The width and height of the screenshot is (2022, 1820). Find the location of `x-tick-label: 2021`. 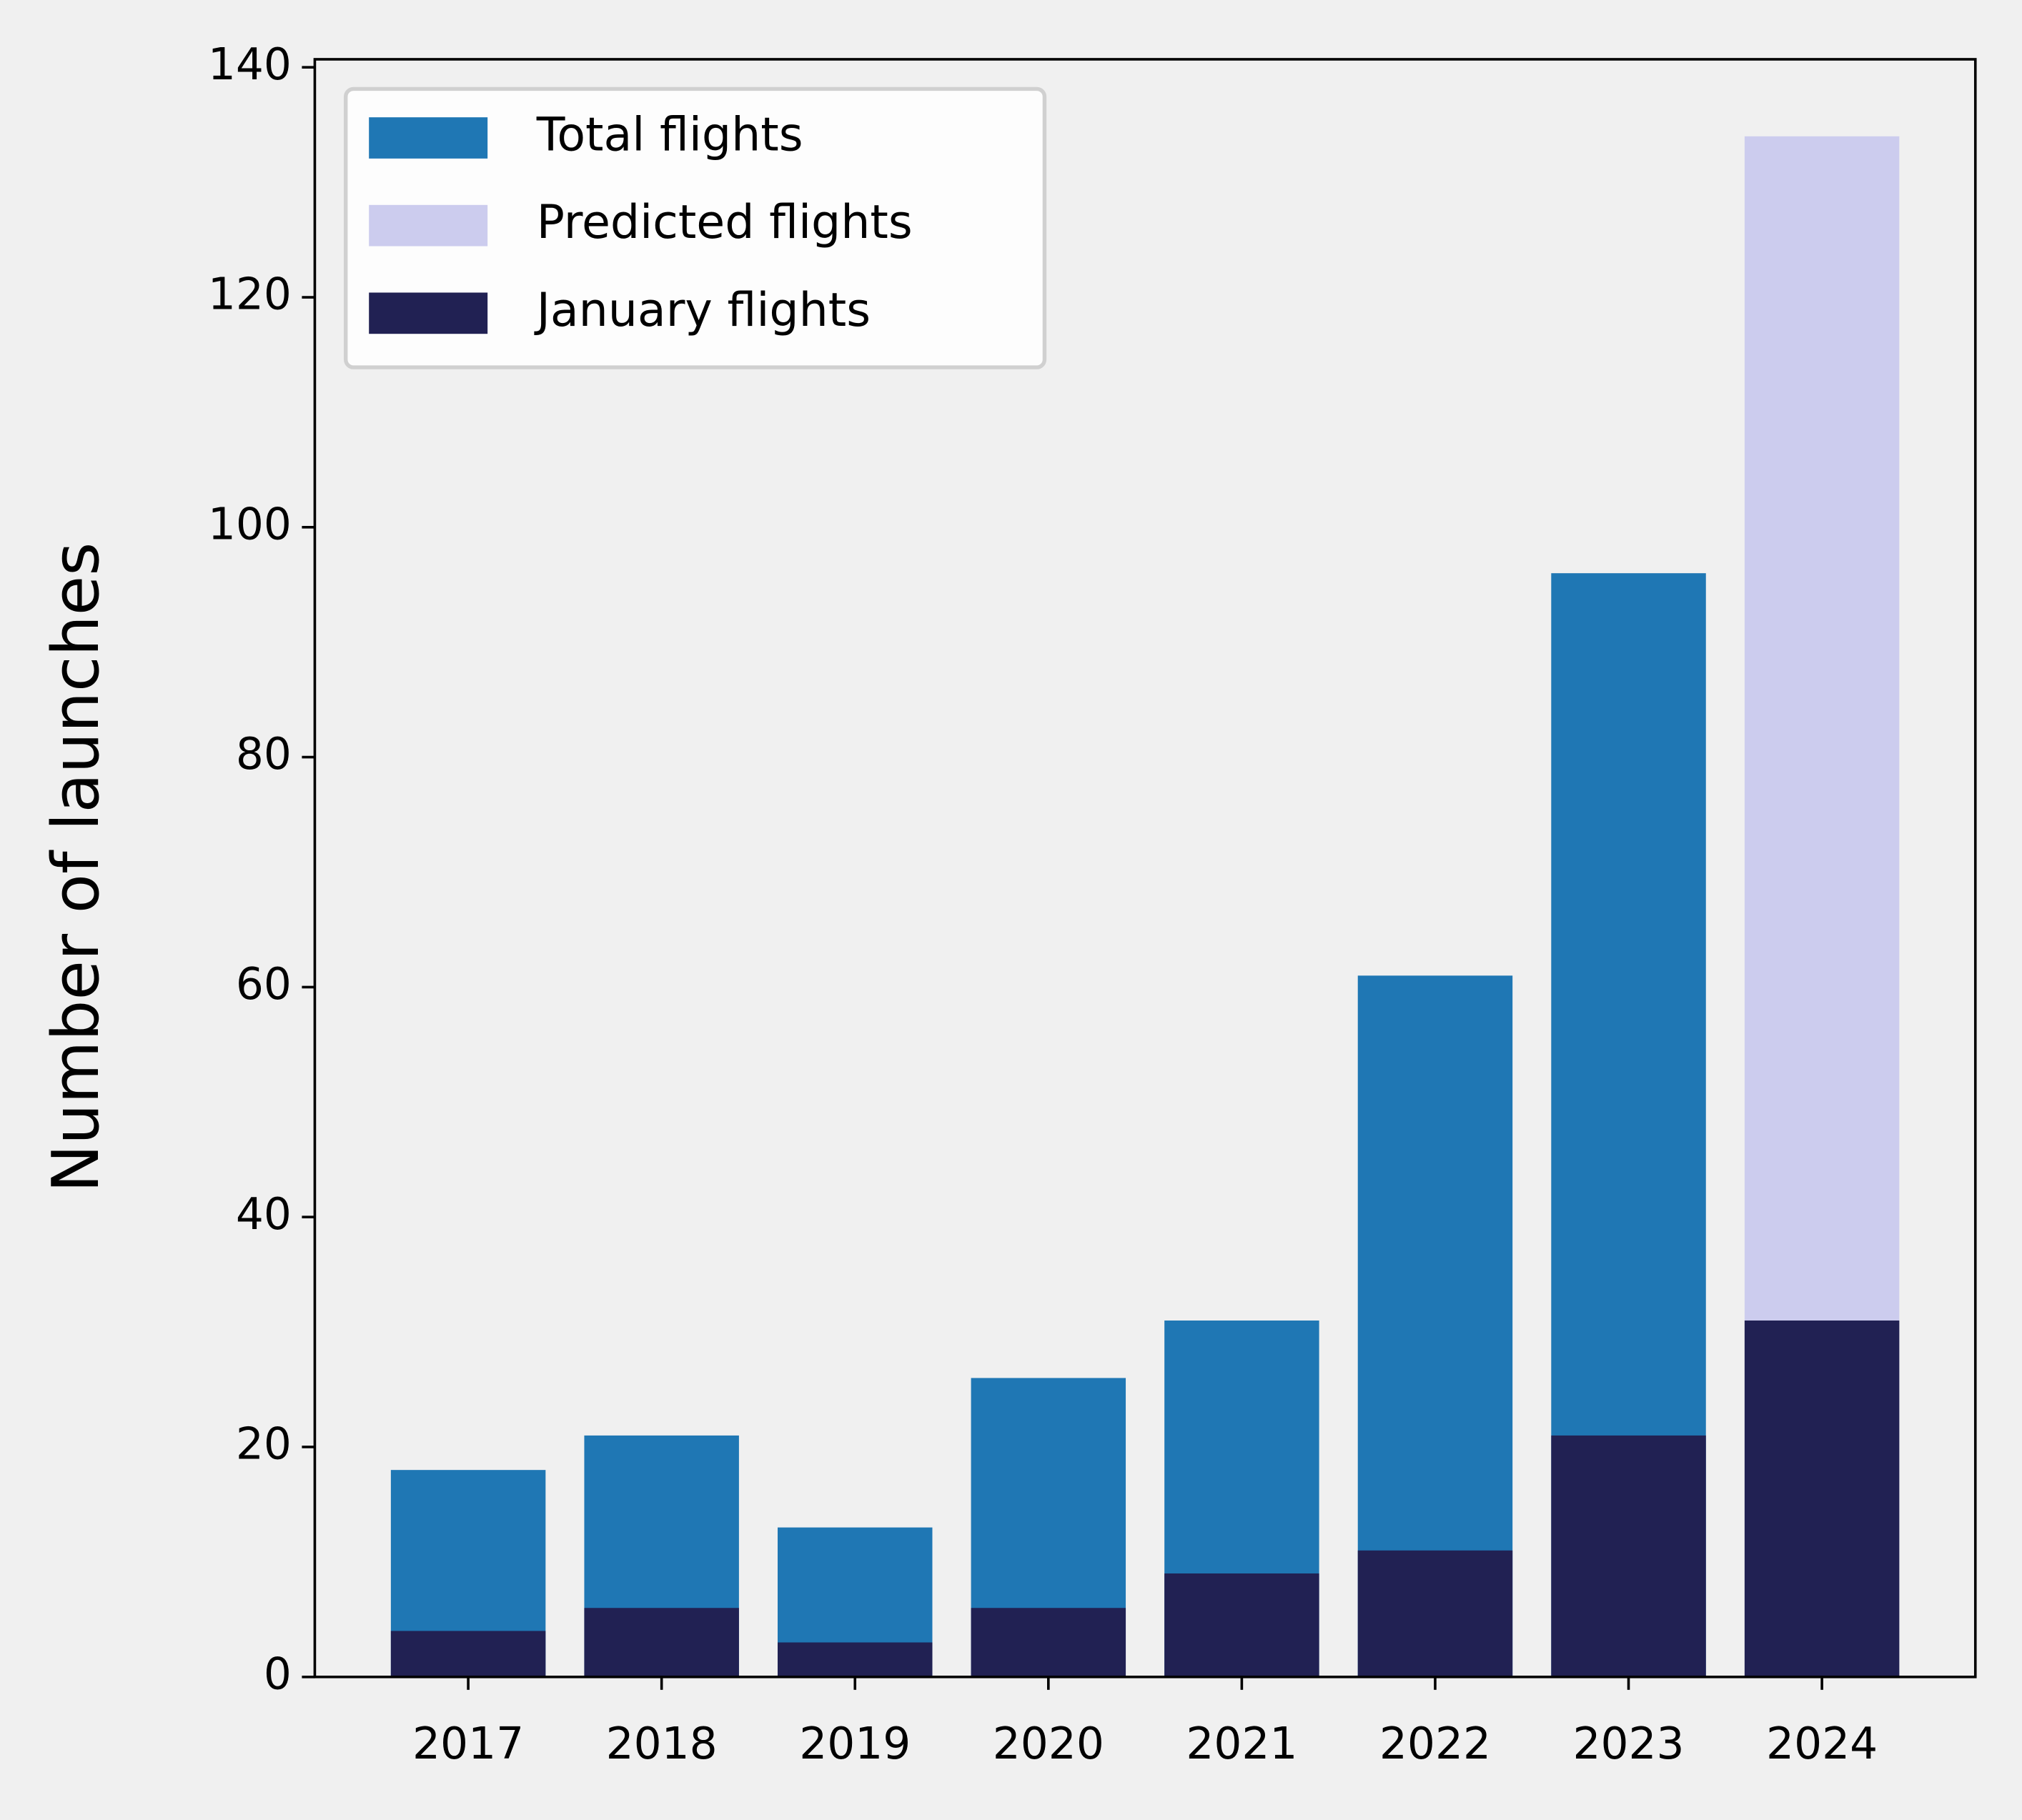

x-tick-label: 2021 is located at coordinates (1241, 1744).